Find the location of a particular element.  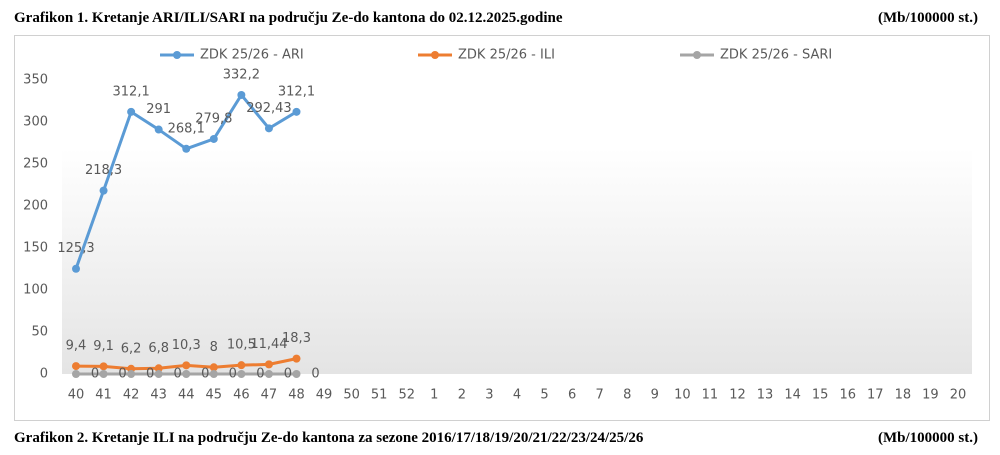

legend-label: ZDK 25/26 - ARI is located at coordinates (252, 55).